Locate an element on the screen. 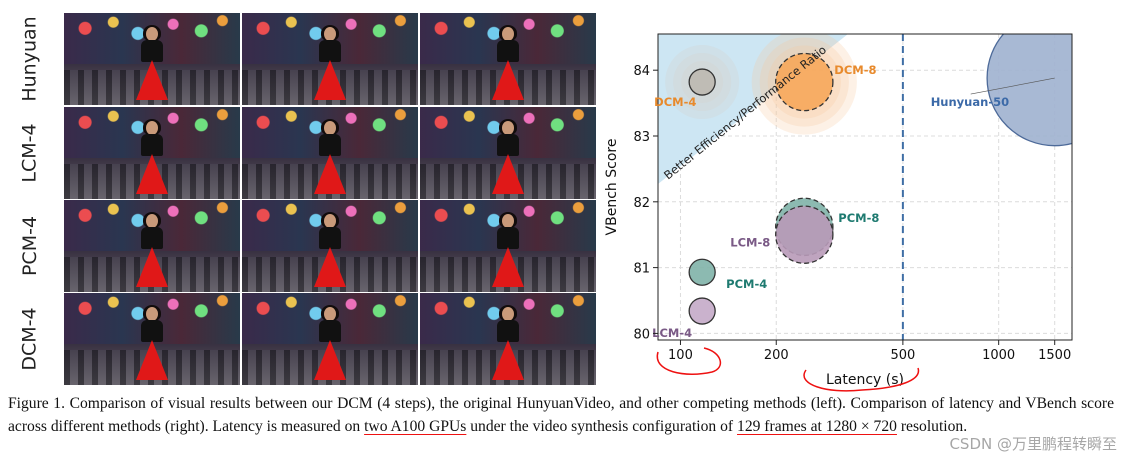 This screenshot has width=1123, height=468. y-tick-label: 81 is located at coordinates (641, 269).